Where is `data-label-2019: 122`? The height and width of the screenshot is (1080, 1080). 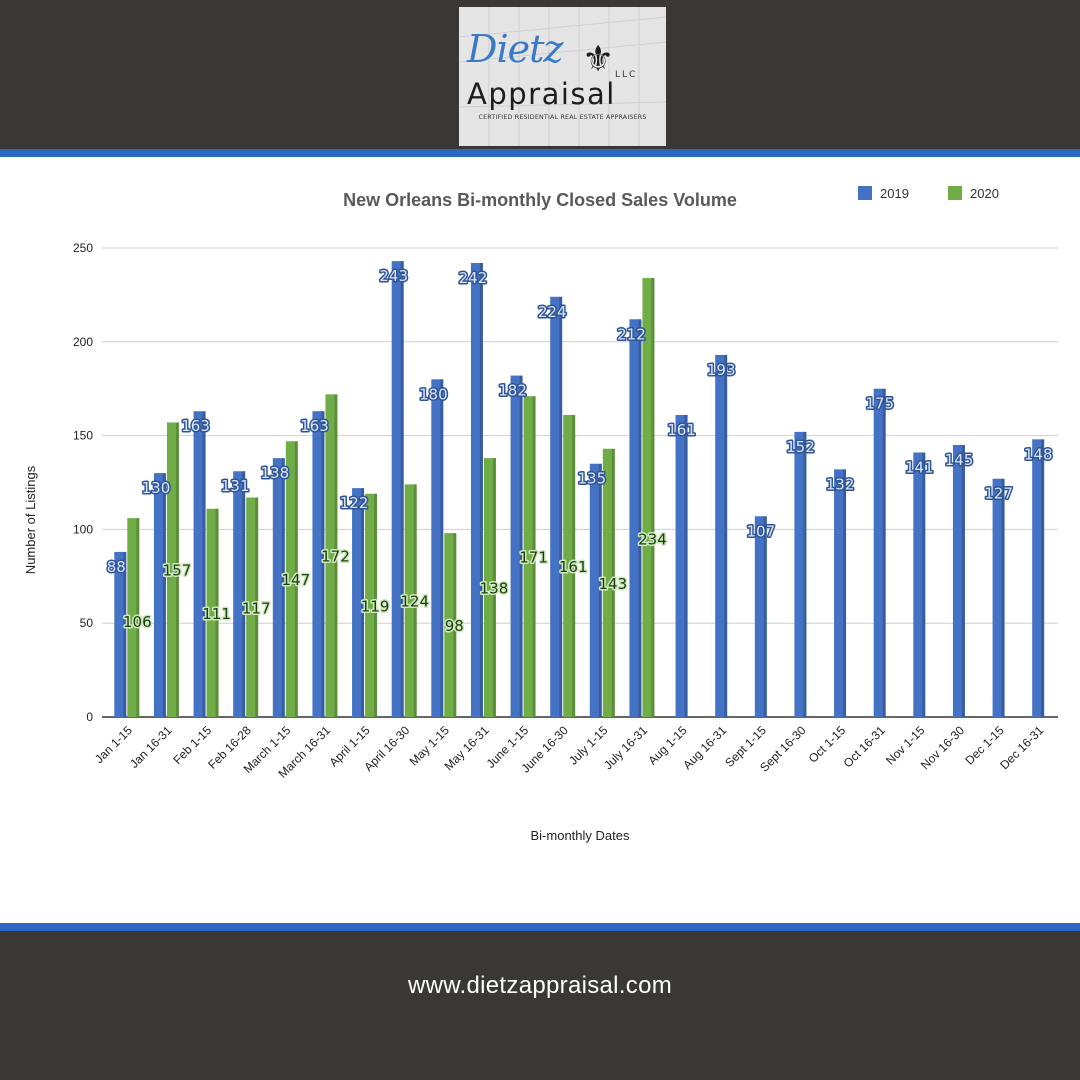 data-label-2019: 122 is located at coordinates (354, 503).